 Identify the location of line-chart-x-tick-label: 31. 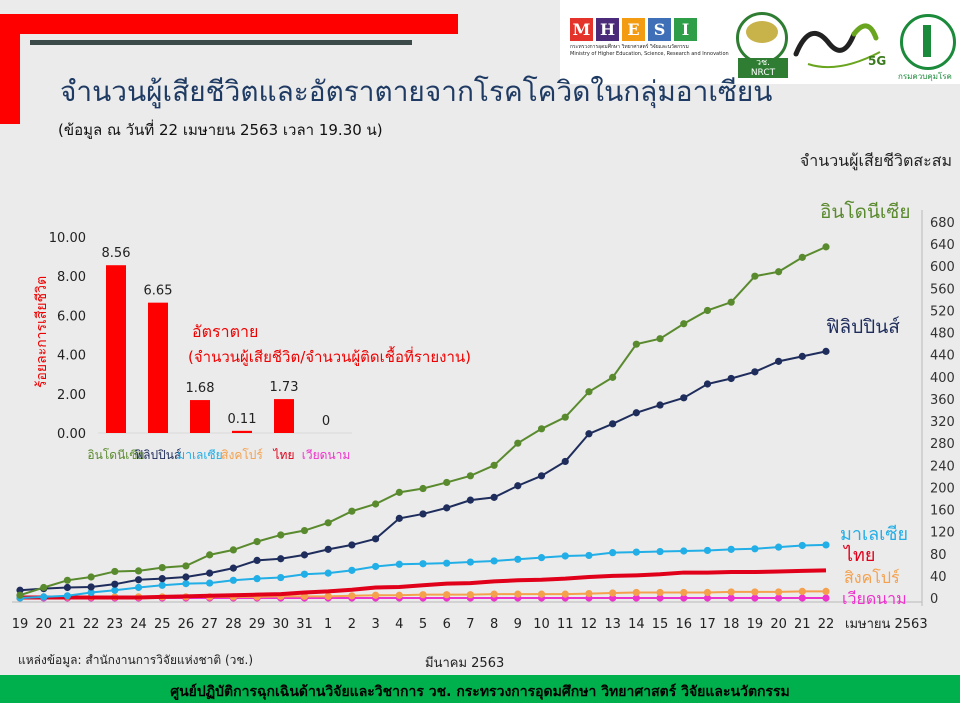
(304, 624).